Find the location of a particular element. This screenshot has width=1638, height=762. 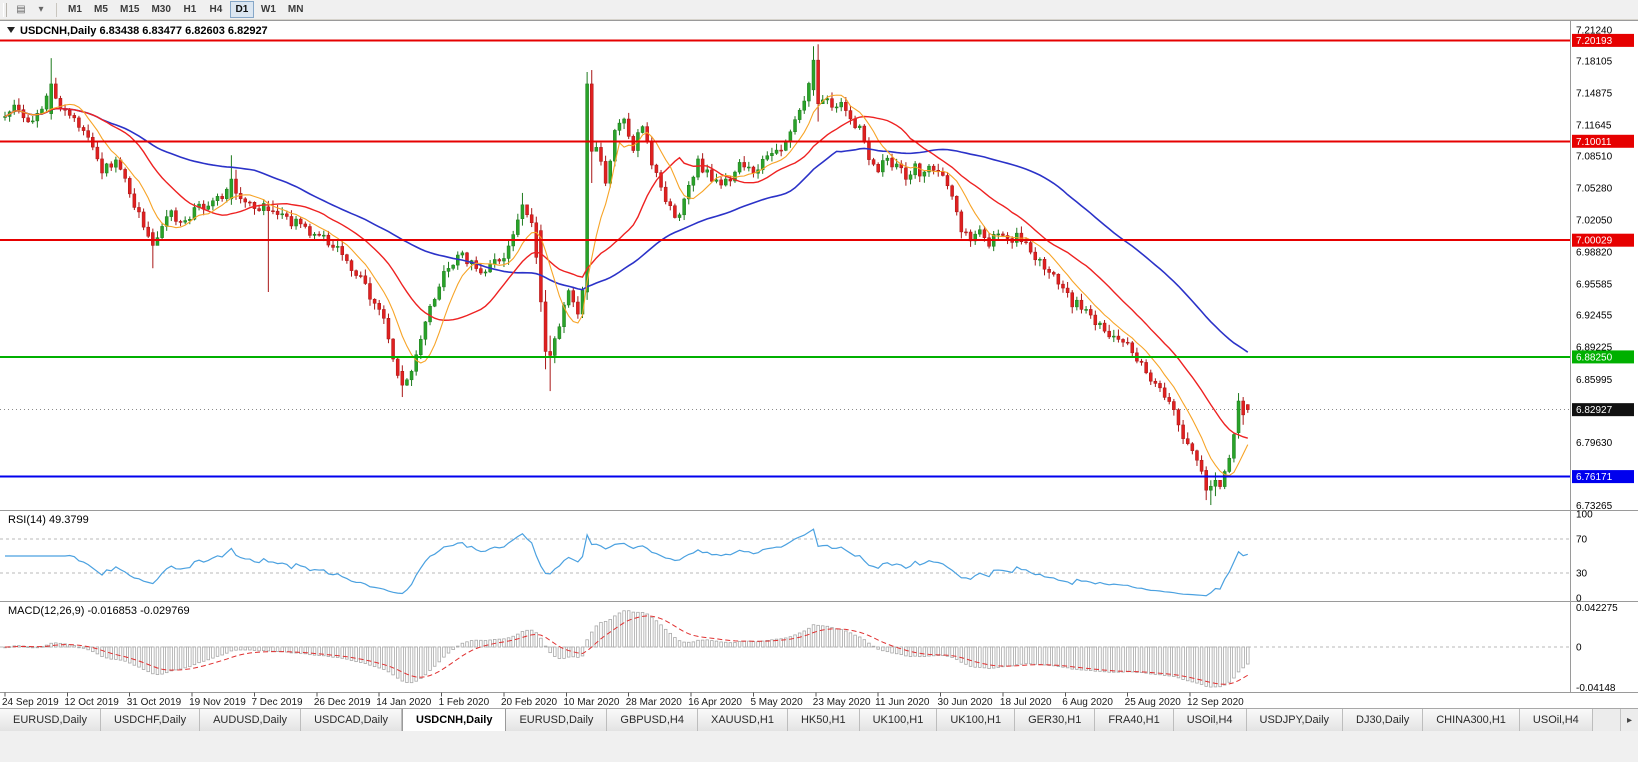

time-axis-label: 31 Oct 2019 is located at coordinates (154, 702).